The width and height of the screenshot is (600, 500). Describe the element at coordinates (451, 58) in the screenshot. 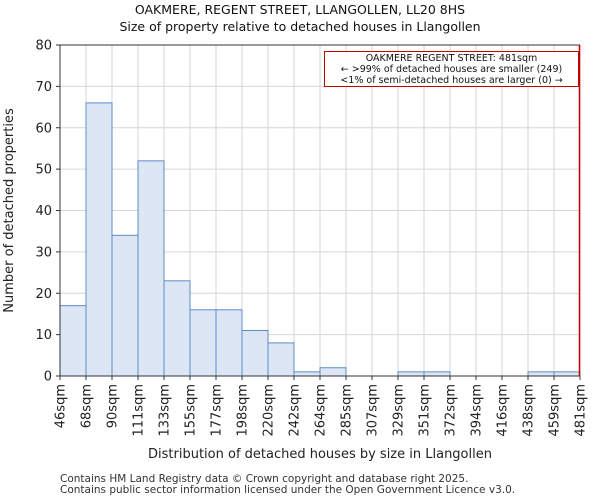

I see `annotation-line-1: OAKMERE REGENT STREET: 481sqm` at that location.